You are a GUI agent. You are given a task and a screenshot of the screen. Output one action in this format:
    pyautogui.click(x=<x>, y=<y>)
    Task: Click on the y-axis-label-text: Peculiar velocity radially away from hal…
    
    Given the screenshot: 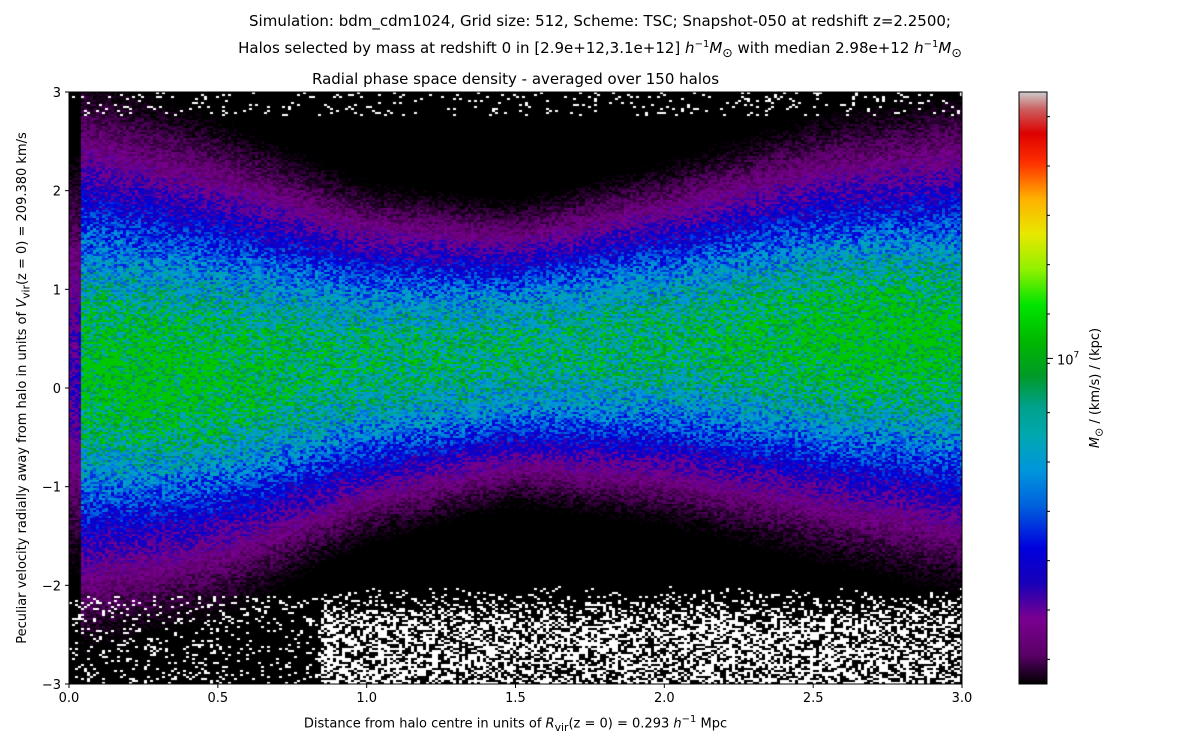 What is the action you would take?
    pyautogui.click(x=22, y=475)
    